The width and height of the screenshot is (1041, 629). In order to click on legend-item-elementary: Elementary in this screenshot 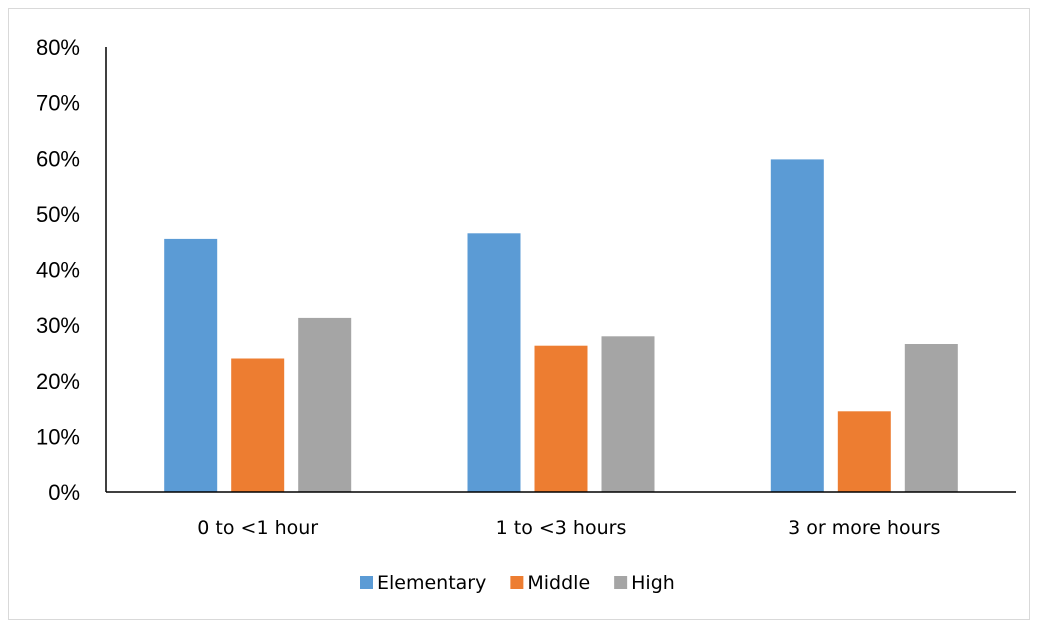, I will do `click(423, 583)`.